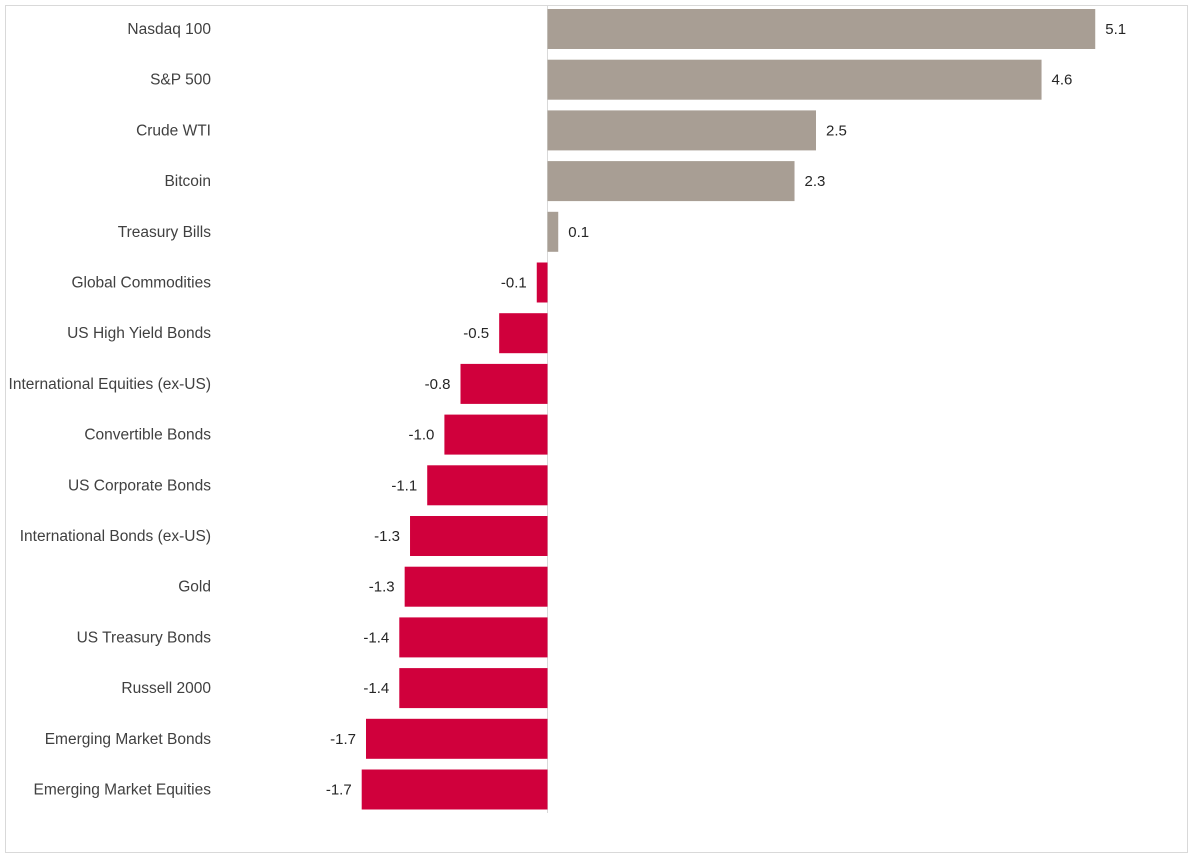  What do you see at coordinates (815, 181) in the screenshot?
I see `data-label: 2.3` at bounding box center [815, 181].